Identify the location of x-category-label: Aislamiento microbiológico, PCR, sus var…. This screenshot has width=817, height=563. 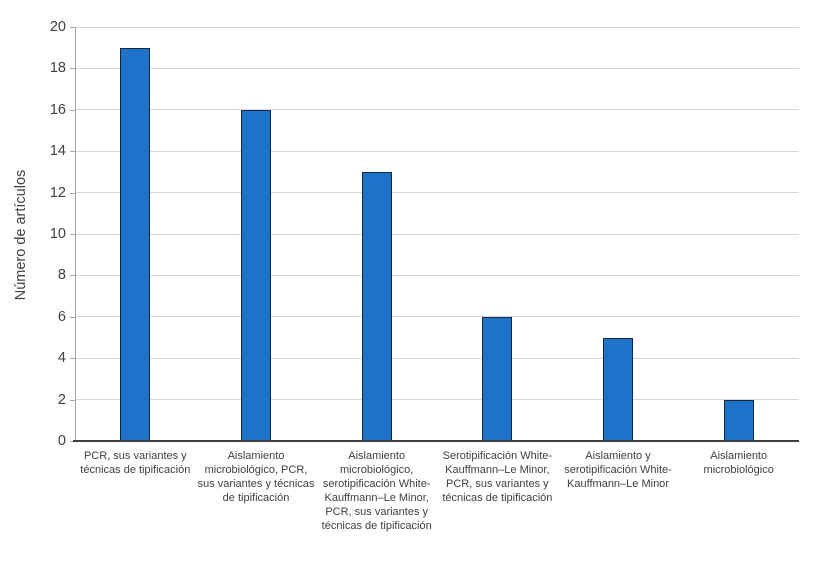
(256, 477).